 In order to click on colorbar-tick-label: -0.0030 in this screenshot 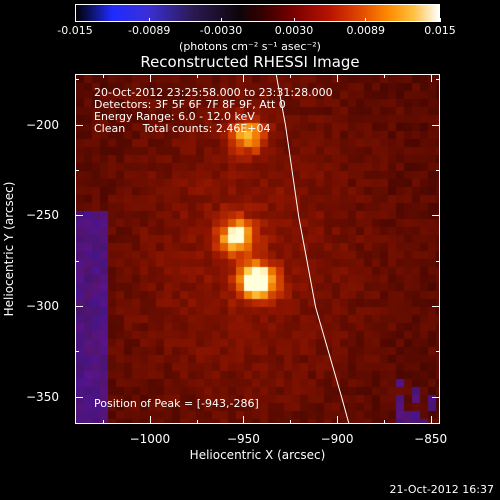, I will do `click(221, 30)`.